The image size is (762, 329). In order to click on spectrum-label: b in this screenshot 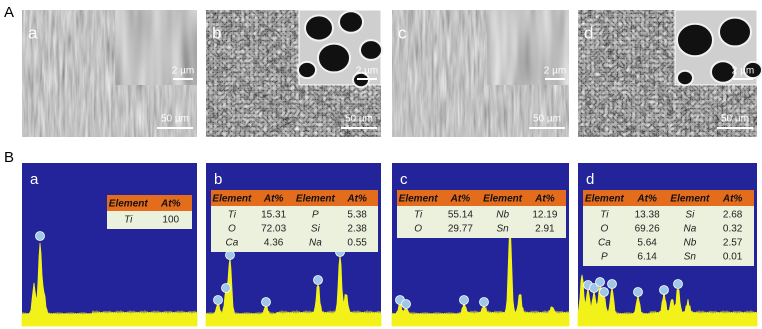, I will do `click(218, 179)`.